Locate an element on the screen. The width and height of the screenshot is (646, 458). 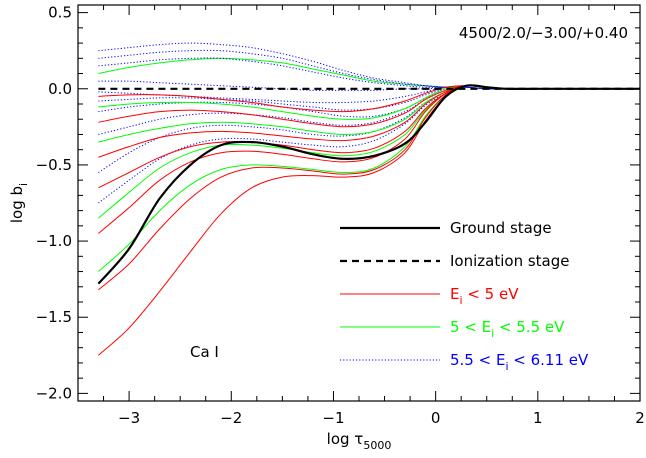
legend-label-ground: Ground stage is located at coordinates (501, 228).